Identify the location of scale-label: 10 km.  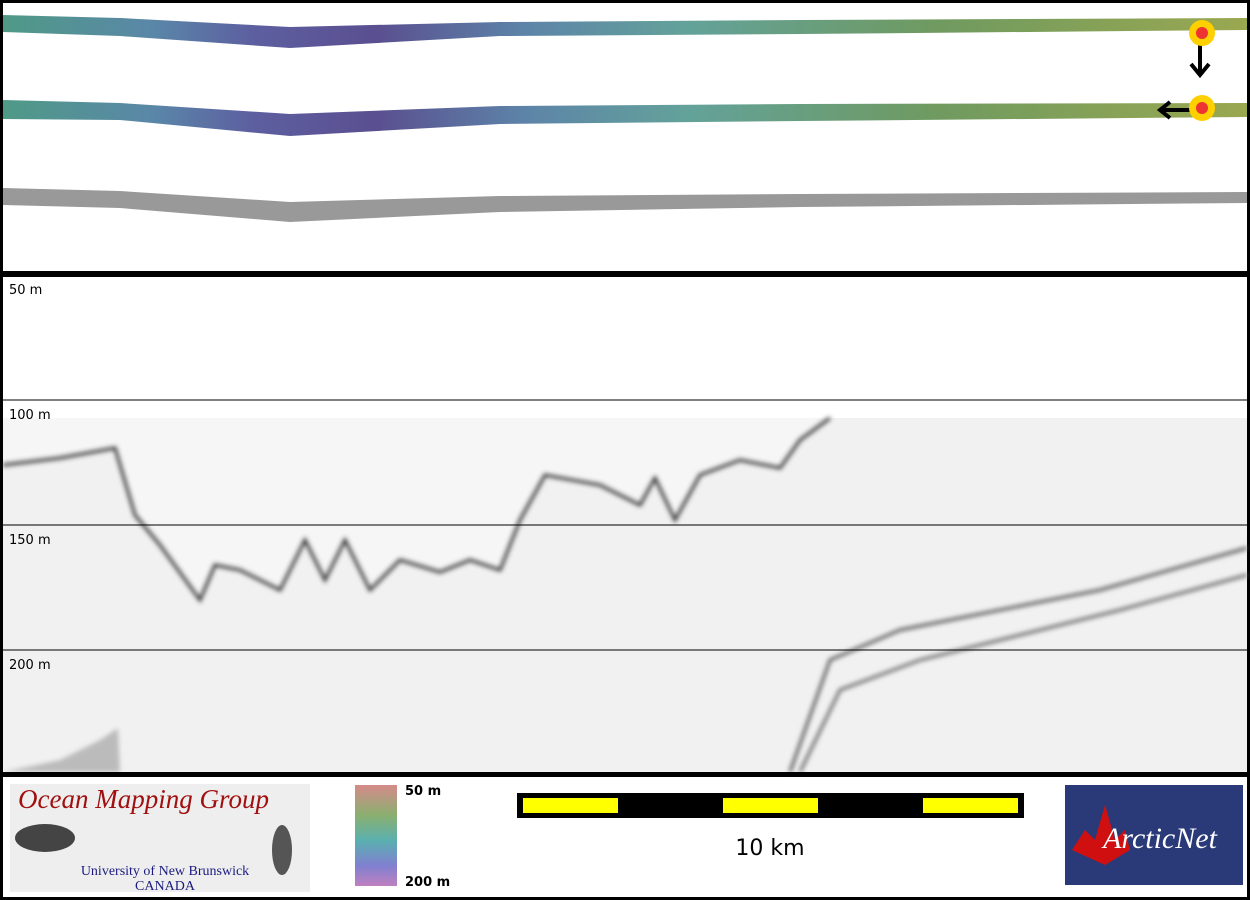
(769, 848).